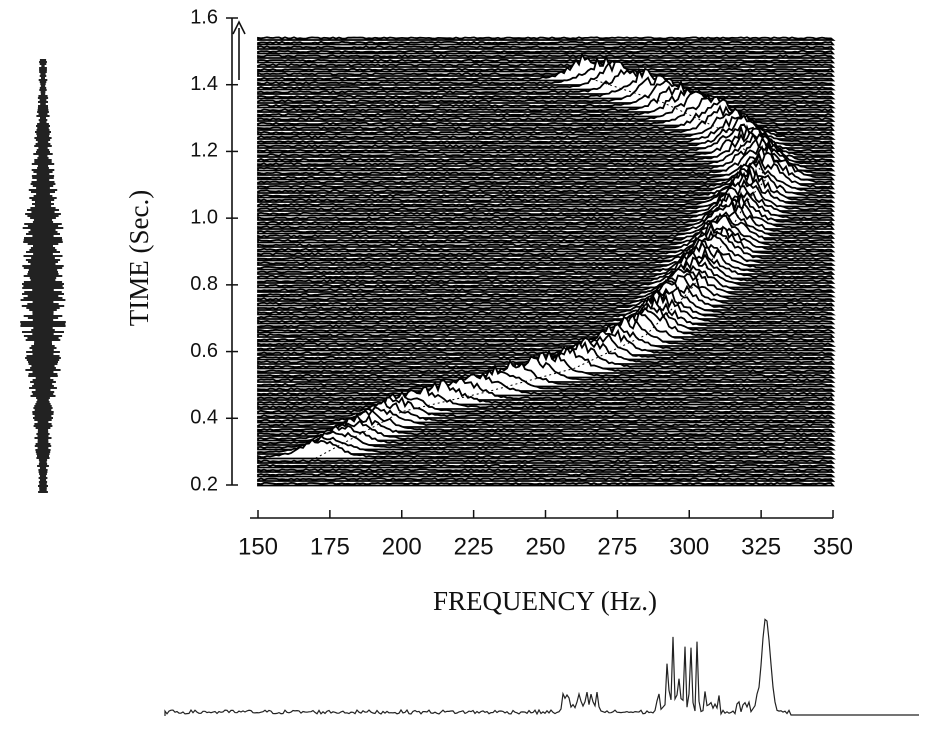 Image resolution: width=926 pixels, height=745 pixels. I want to click on time-waveform, so click(43, 276).